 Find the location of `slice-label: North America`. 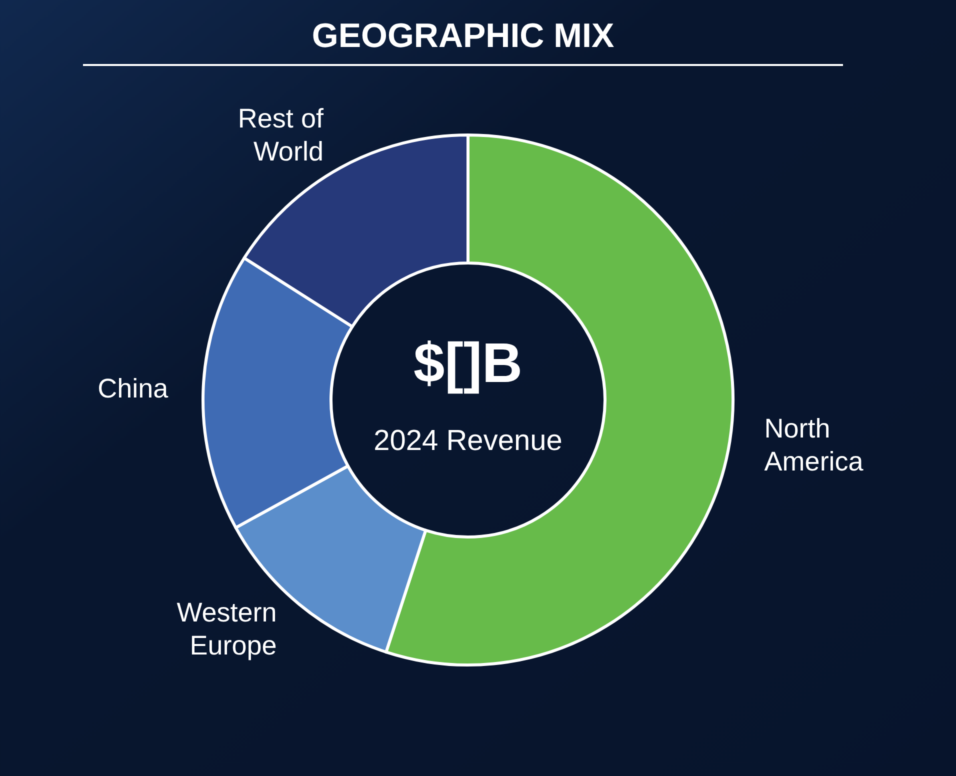

slice-label: North America is located at coordinates (814, 445).